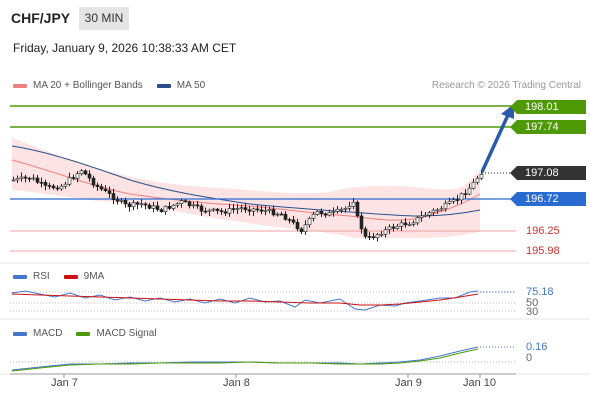  Describe the element at coordinates (540, 292) in the screenshot. I see `rsi-value-label: 75.18` at that location.